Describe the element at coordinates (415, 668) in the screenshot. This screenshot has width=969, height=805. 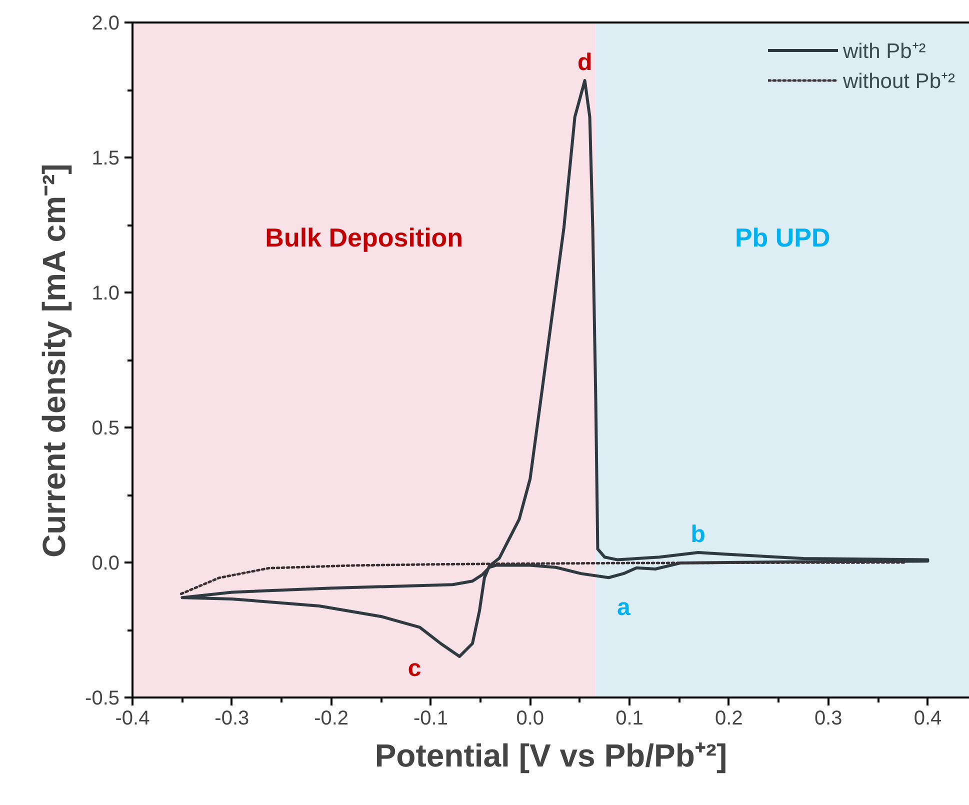
I see `annotation: c` at that location.